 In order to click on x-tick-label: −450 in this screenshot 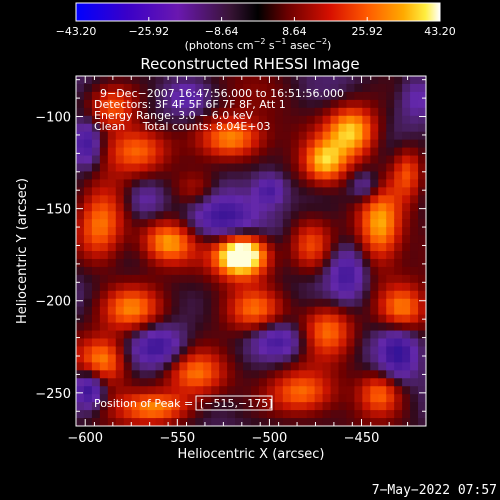, I will do `click(362, 438)`.